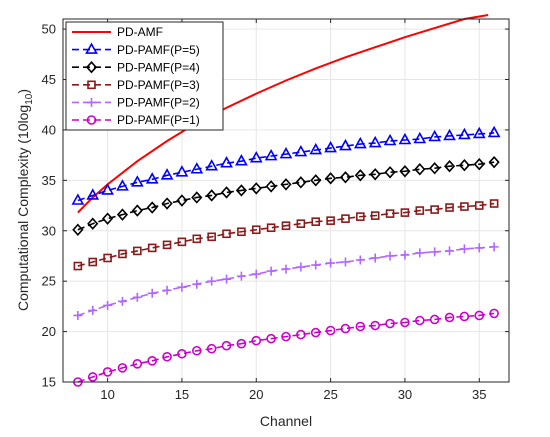 This screenshot has width=550, height=437. I want to click on y-axis-label-main: Computational Complexity (10log, so click(23, 208).